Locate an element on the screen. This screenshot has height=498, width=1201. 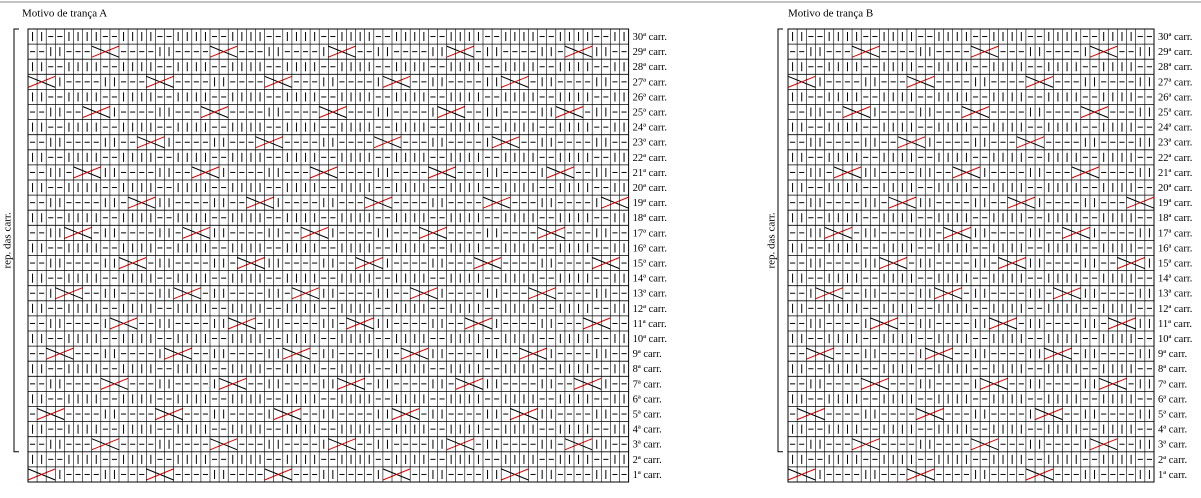
row-label: 18ª carr. is located at coordinates (650, 218).